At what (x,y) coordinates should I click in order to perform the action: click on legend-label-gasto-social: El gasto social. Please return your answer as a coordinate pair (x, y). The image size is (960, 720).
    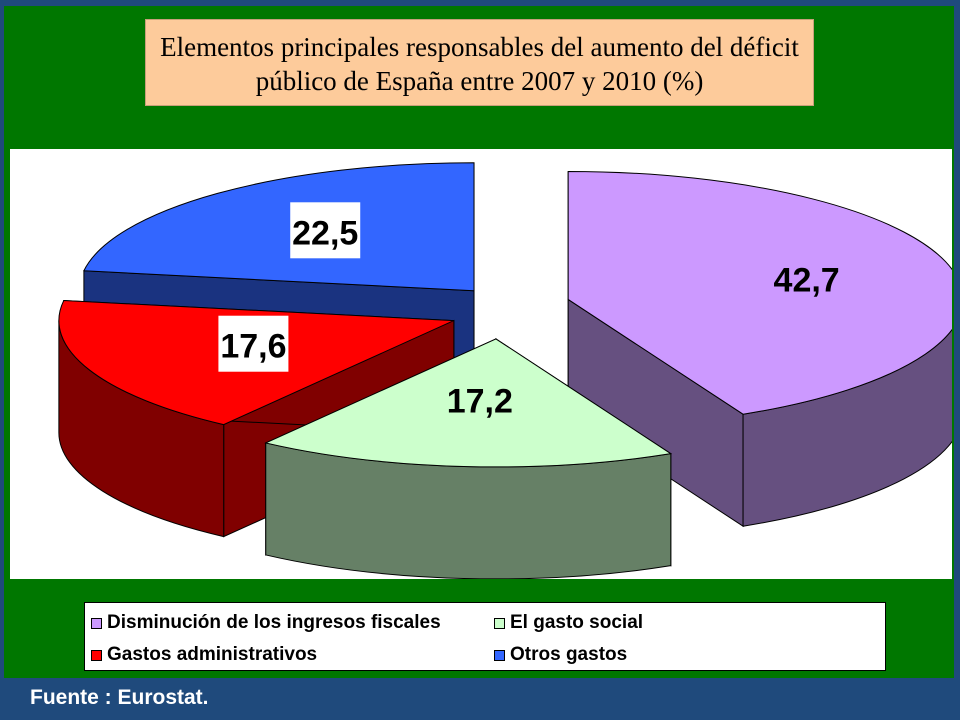
    Looking at the image, I should click on (577, 622).